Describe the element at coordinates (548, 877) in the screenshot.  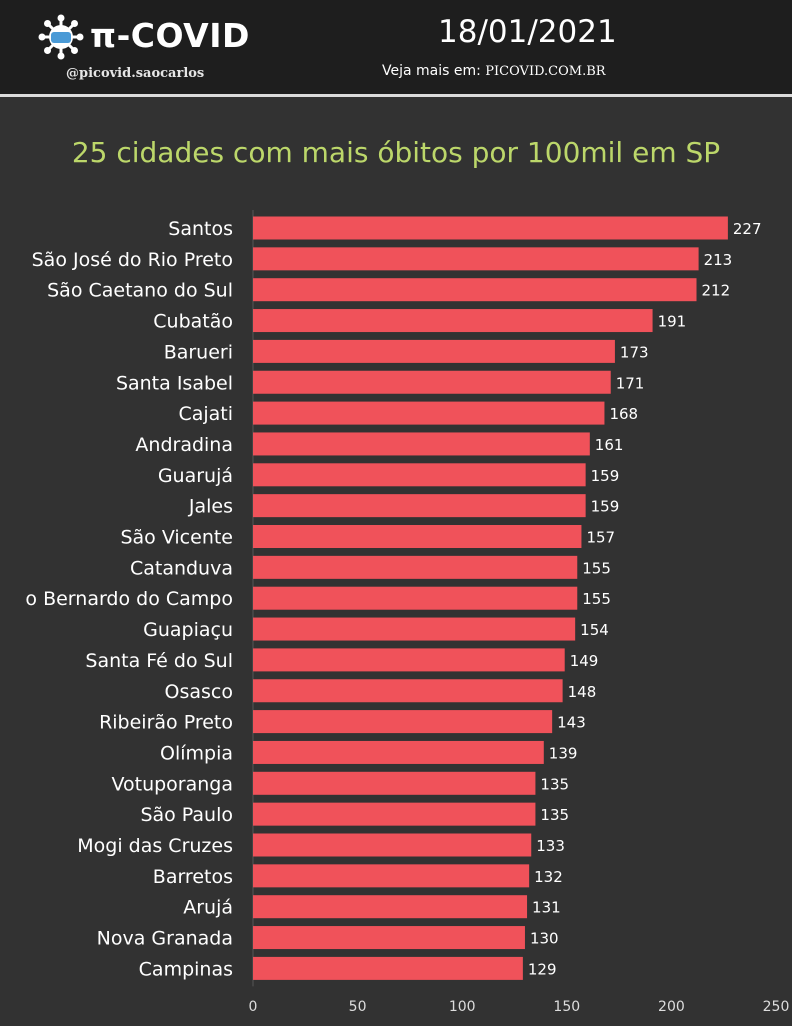
I see `data-label: 132` at that location.